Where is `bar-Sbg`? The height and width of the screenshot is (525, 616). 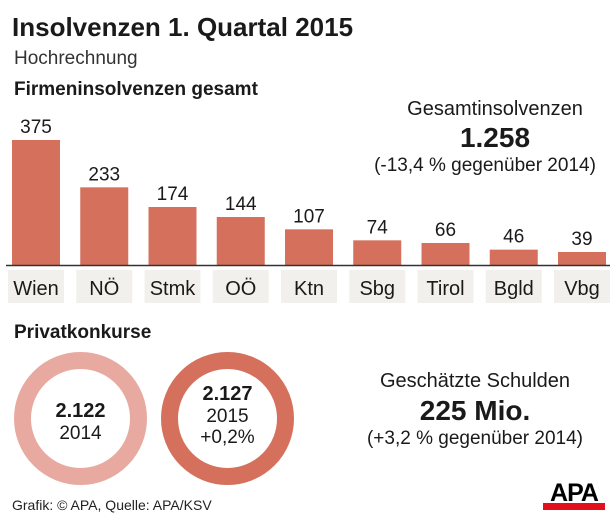
bar-Sbg is located at coordinates (377, 252).